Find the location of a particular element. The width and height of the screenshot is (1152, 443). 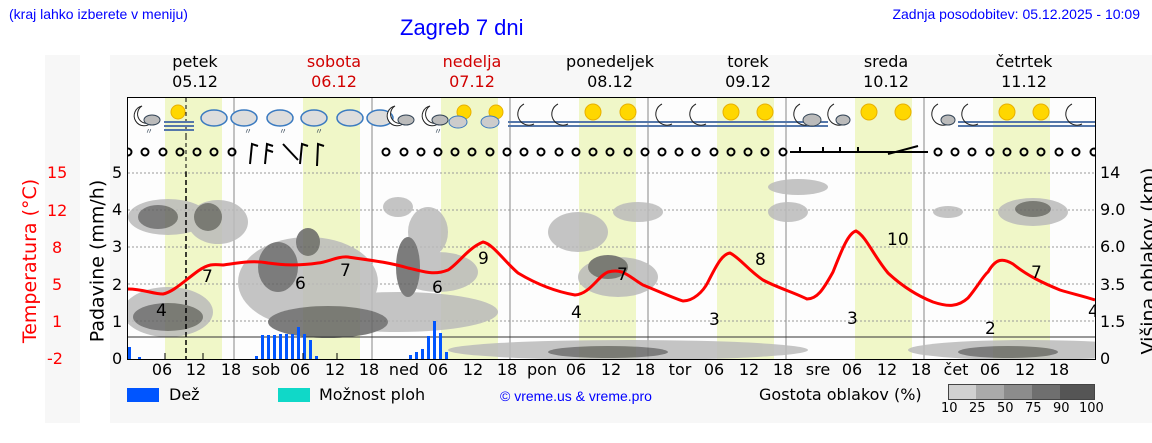

last-updated: Zadnja posodobitev: 05.12.2025 - 10:09 is located at coordinates (1016, 14).